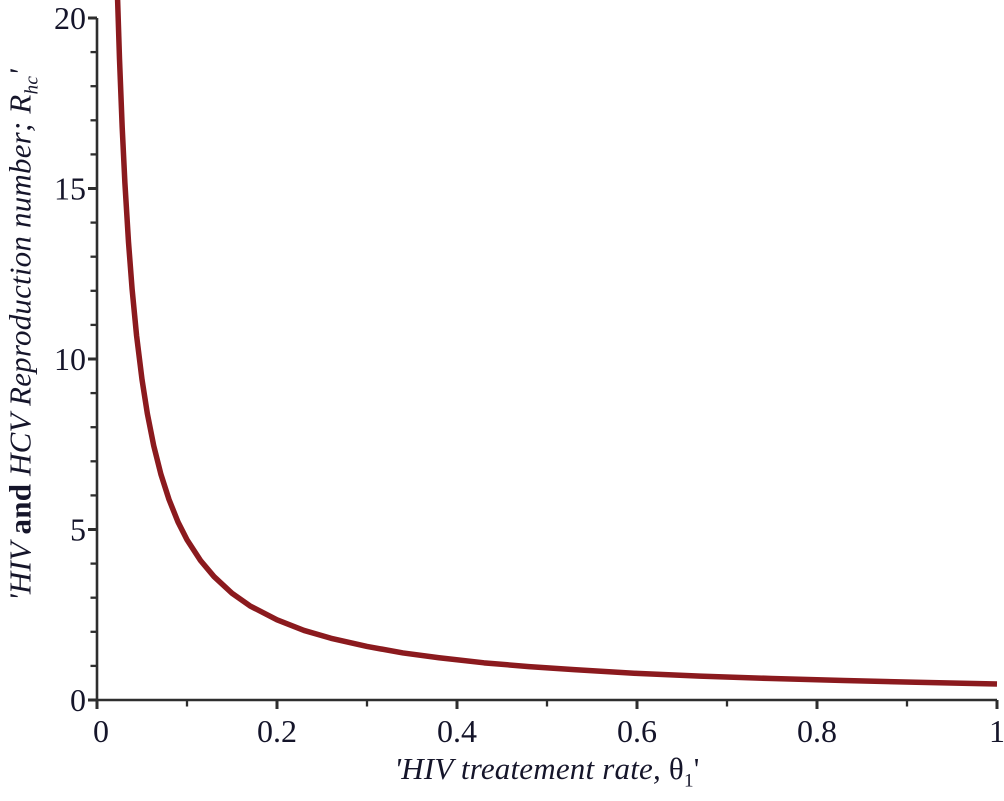  Describe the element at coordinates (70, 359) in the screenshot. I see `y-tick-label: 10` at that location.